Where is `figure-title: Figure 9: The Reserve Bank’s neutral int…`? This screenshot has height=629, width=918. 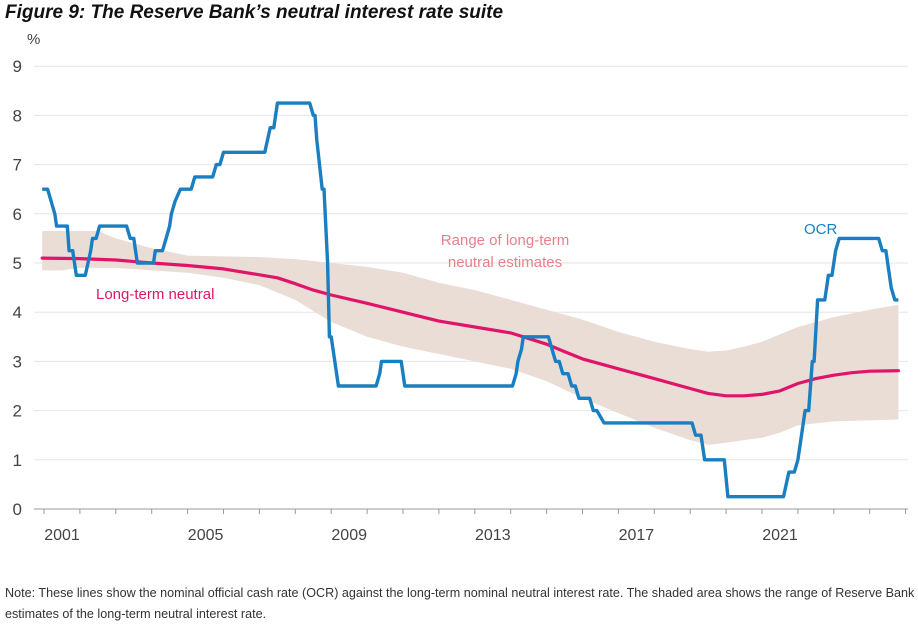
figure-title: Figure 9: The Reserve Bank’s neutral int… is located at coordinates (254, 12).